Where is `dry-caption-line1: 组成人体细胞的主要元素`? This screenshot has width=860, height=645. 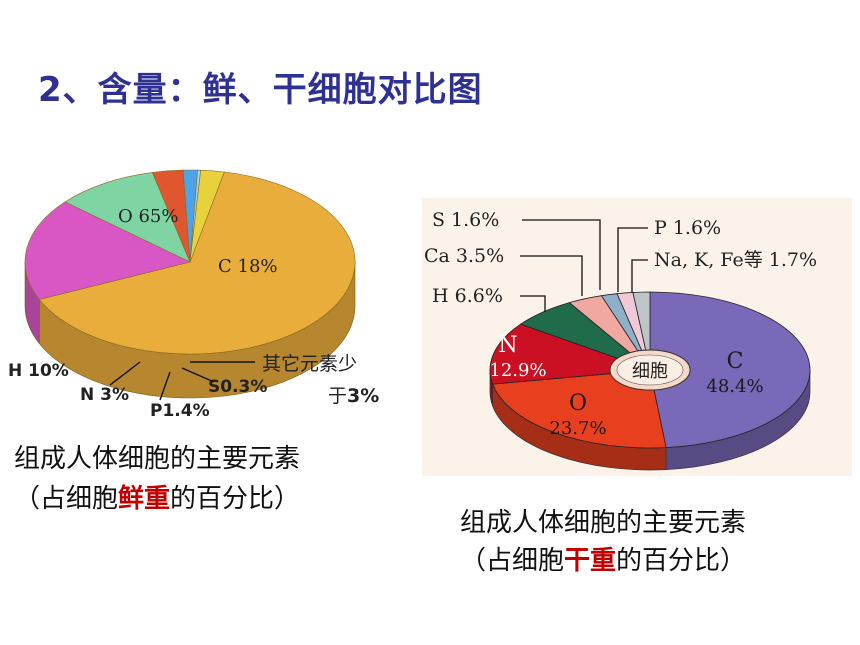 dry-caption-line1: 组成人体细胞的主要元素 is located at coordinates (603, 523).